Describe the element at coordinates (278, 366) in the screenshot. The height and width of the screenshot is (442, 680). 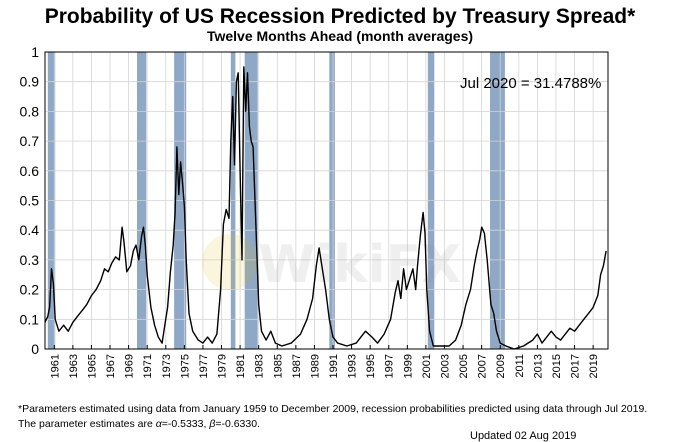
I see `x-tick-label: 1985` at that location.